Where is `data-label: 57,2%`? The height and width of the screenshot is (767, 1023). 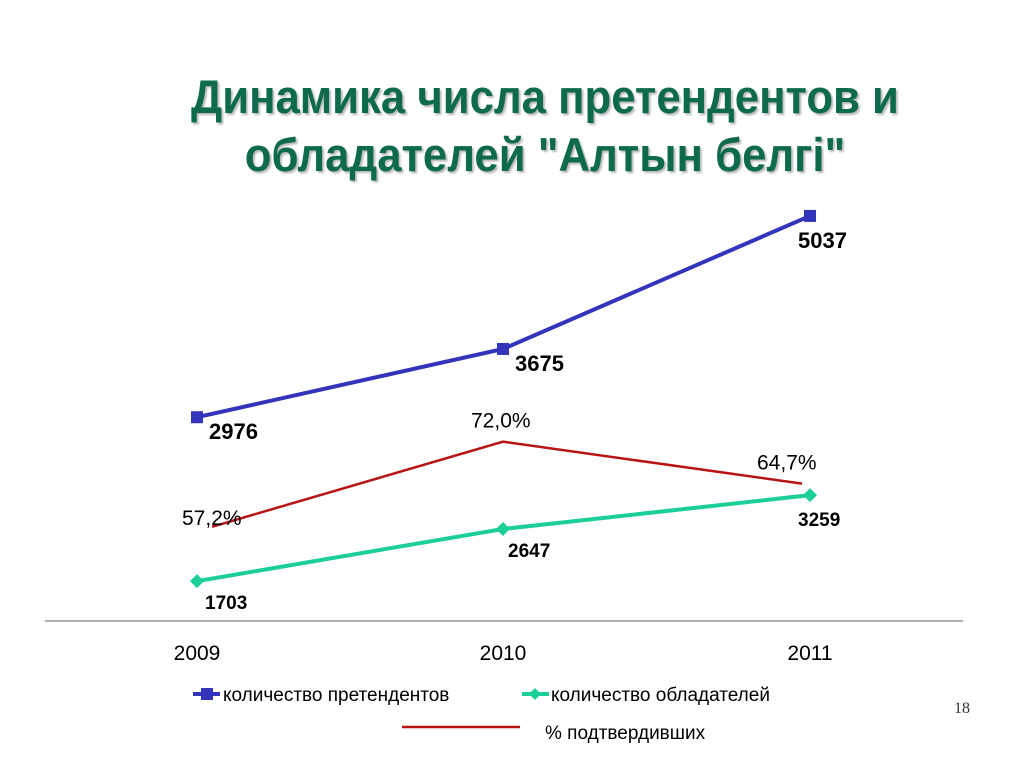 data-label: 57,2% is located at coordinates (212, 518).